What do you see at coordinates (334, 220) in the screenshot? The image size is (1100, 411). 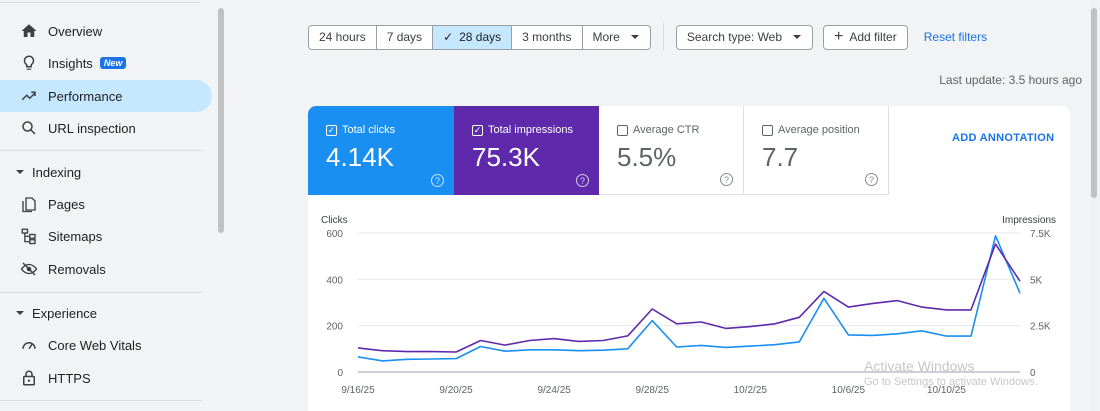 I see `y-left-axis-label: Clicks` at bounding box center [334, 220].